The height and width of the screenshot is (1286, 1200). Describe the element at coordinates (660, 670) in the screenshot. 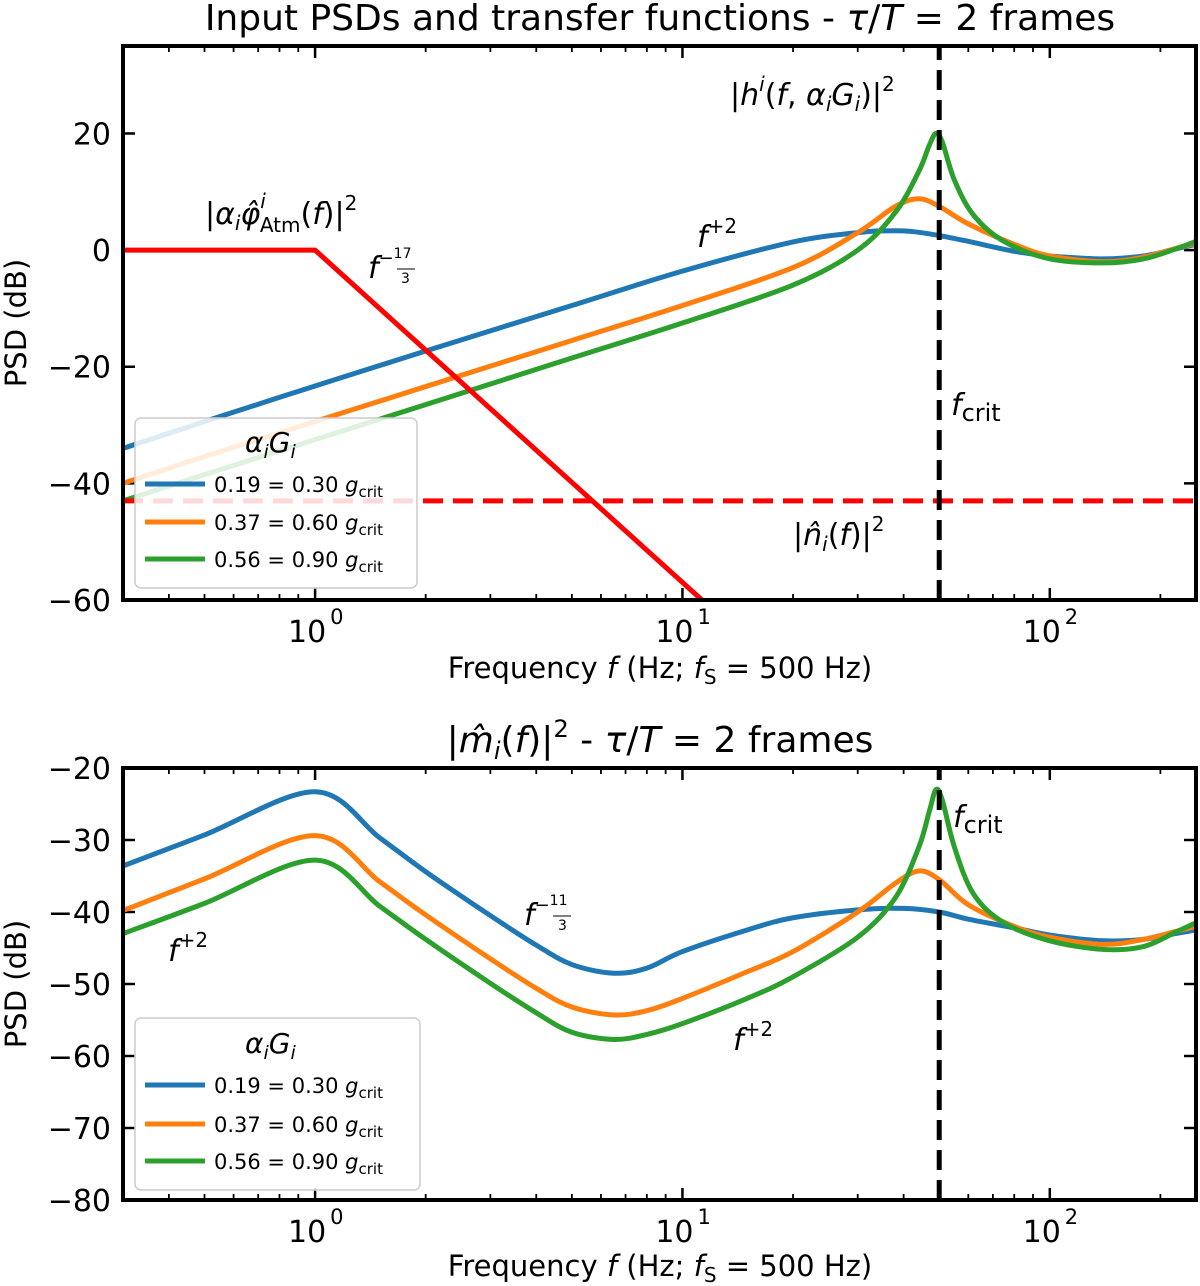

I see `top-x-axis-label: Frequency f (Hz; fS = 500 Hz)` at that location.